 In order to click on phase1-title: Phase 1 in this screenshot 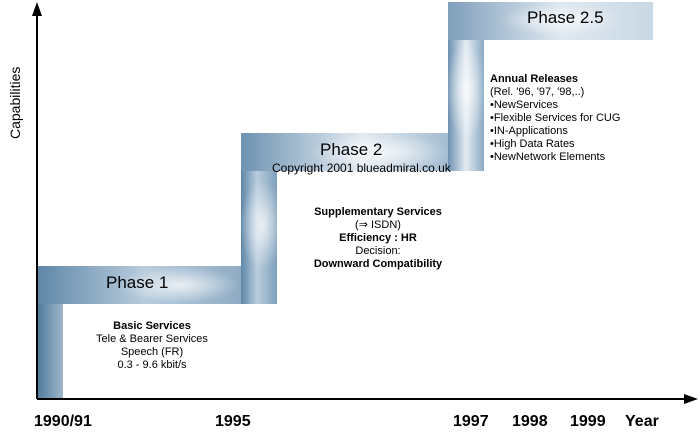, I will do `click(137, 282)`.